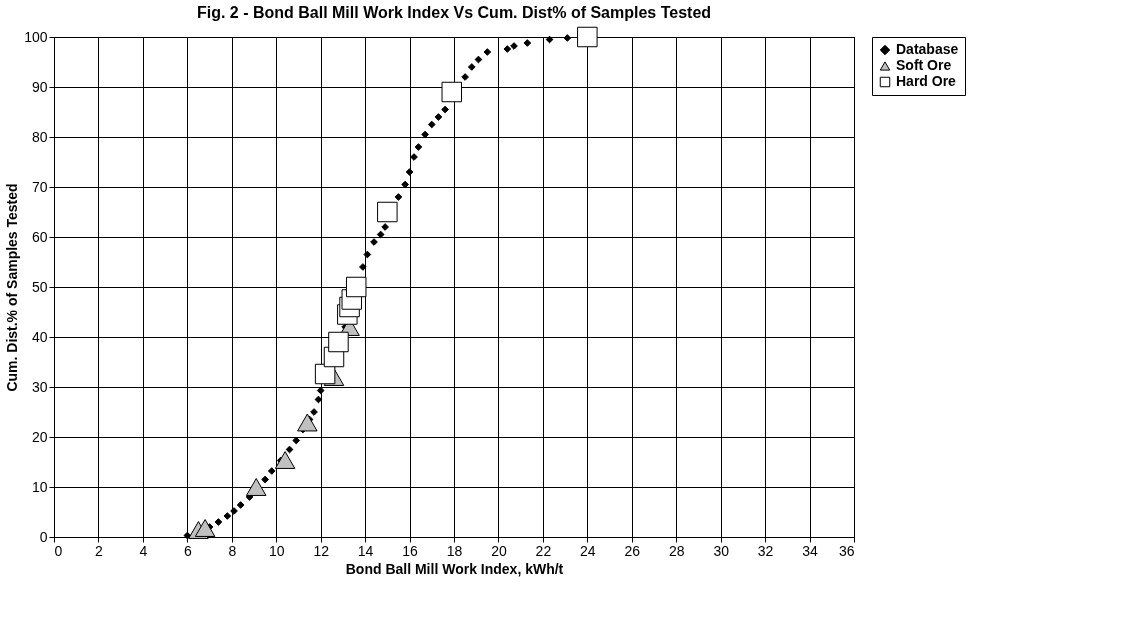 The image size is (1135, 628). What do you see at coordinates (39, 86) in the screenshot?
I see `y-tick-label: 90` at bounding box center [39, 86].